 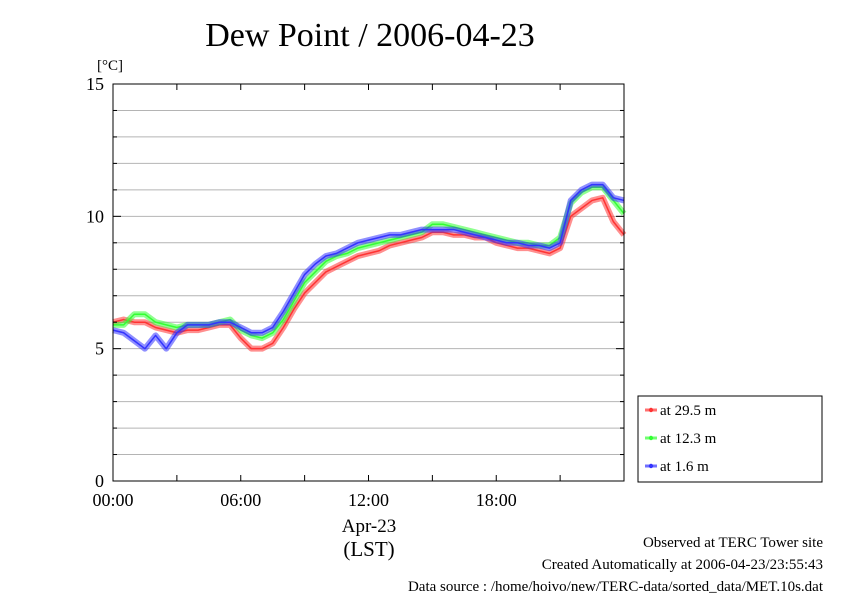 I want to click on legend-box, so click(x=730, y=439).